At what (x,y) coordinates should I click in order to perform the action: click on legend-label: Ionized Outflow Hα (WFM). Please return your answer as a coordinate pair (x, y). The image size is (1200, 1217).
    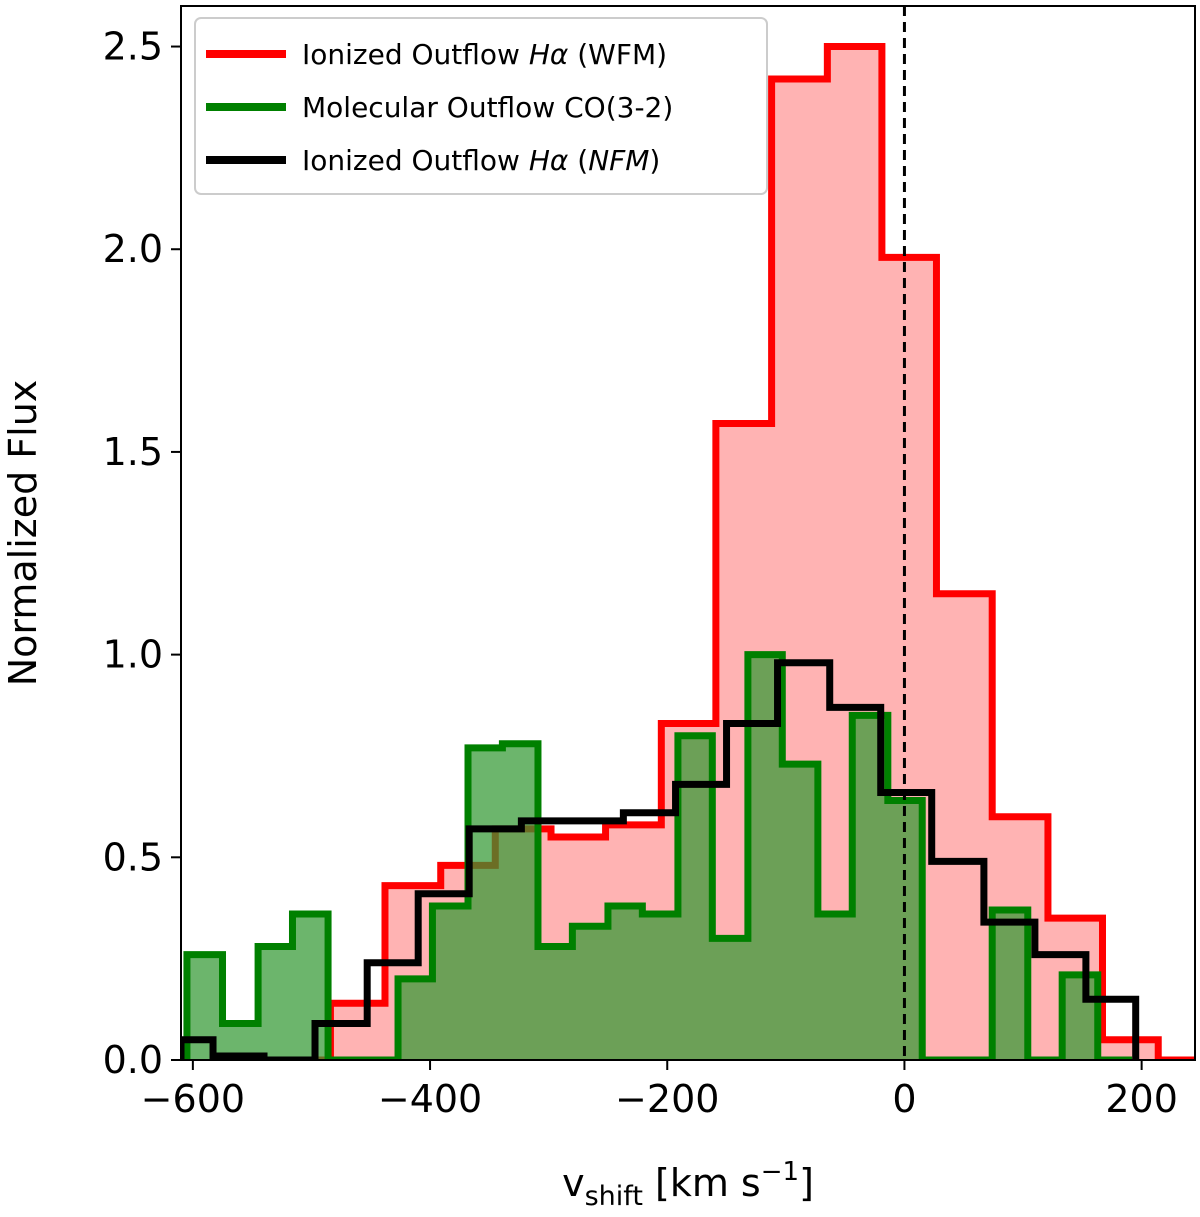
    Looking at the image, I should click on (484, 54).